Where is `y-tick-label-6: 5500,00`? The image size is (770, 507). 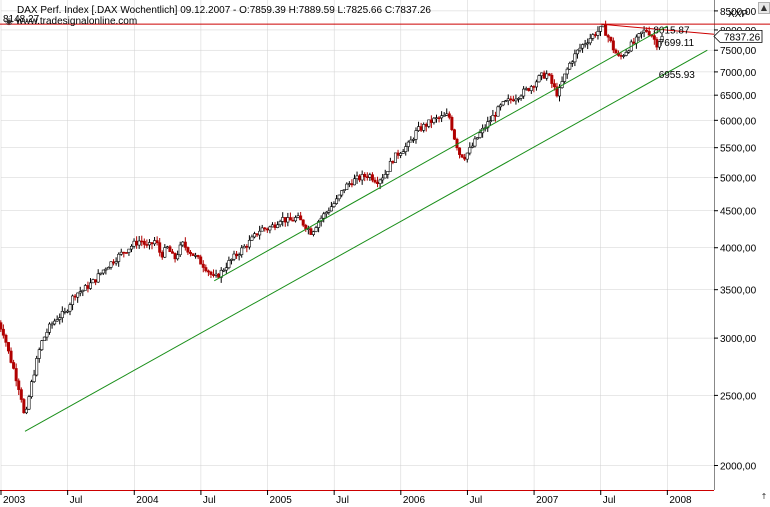
y-tick-label-6: 5500,00 is located at coordinates (738, 149).